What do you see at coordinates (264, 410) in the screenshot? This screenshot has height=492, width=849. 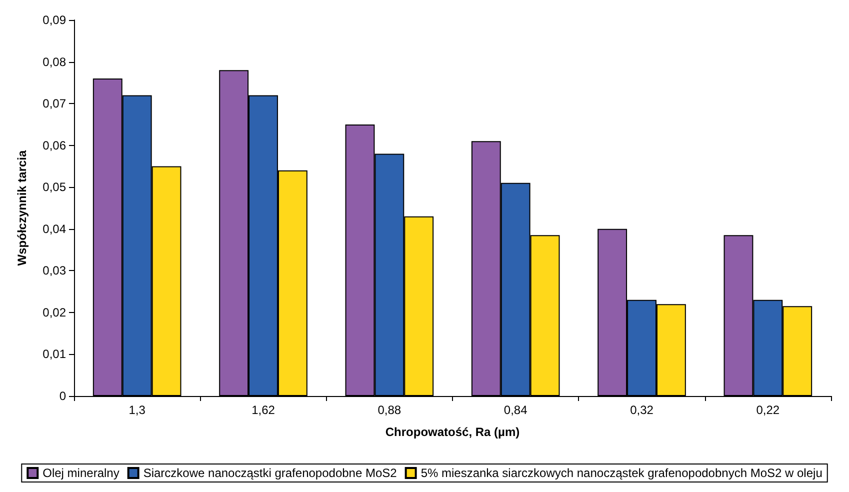 I see `x-tick-label: 1,62` at bounding box center [264, 410].